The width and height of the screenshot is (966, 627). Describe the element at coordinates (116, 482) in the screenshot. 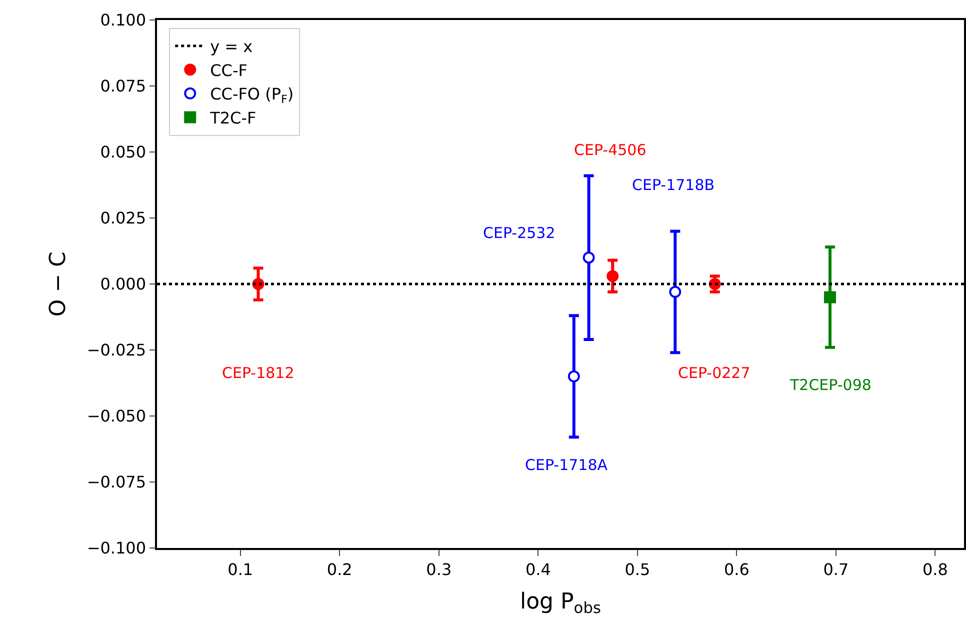

I see `y-tick-label: −0.075` at that location.